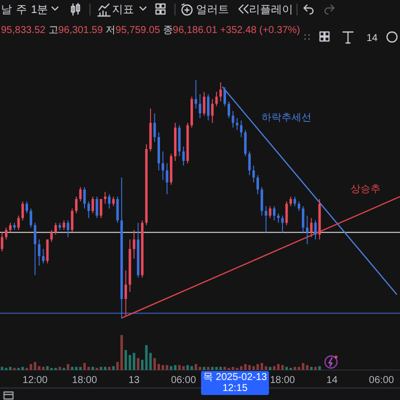  Describe the element at coordinates (35, 380) in the screenshot. I see `x-tick-label: 12:00` at that location.